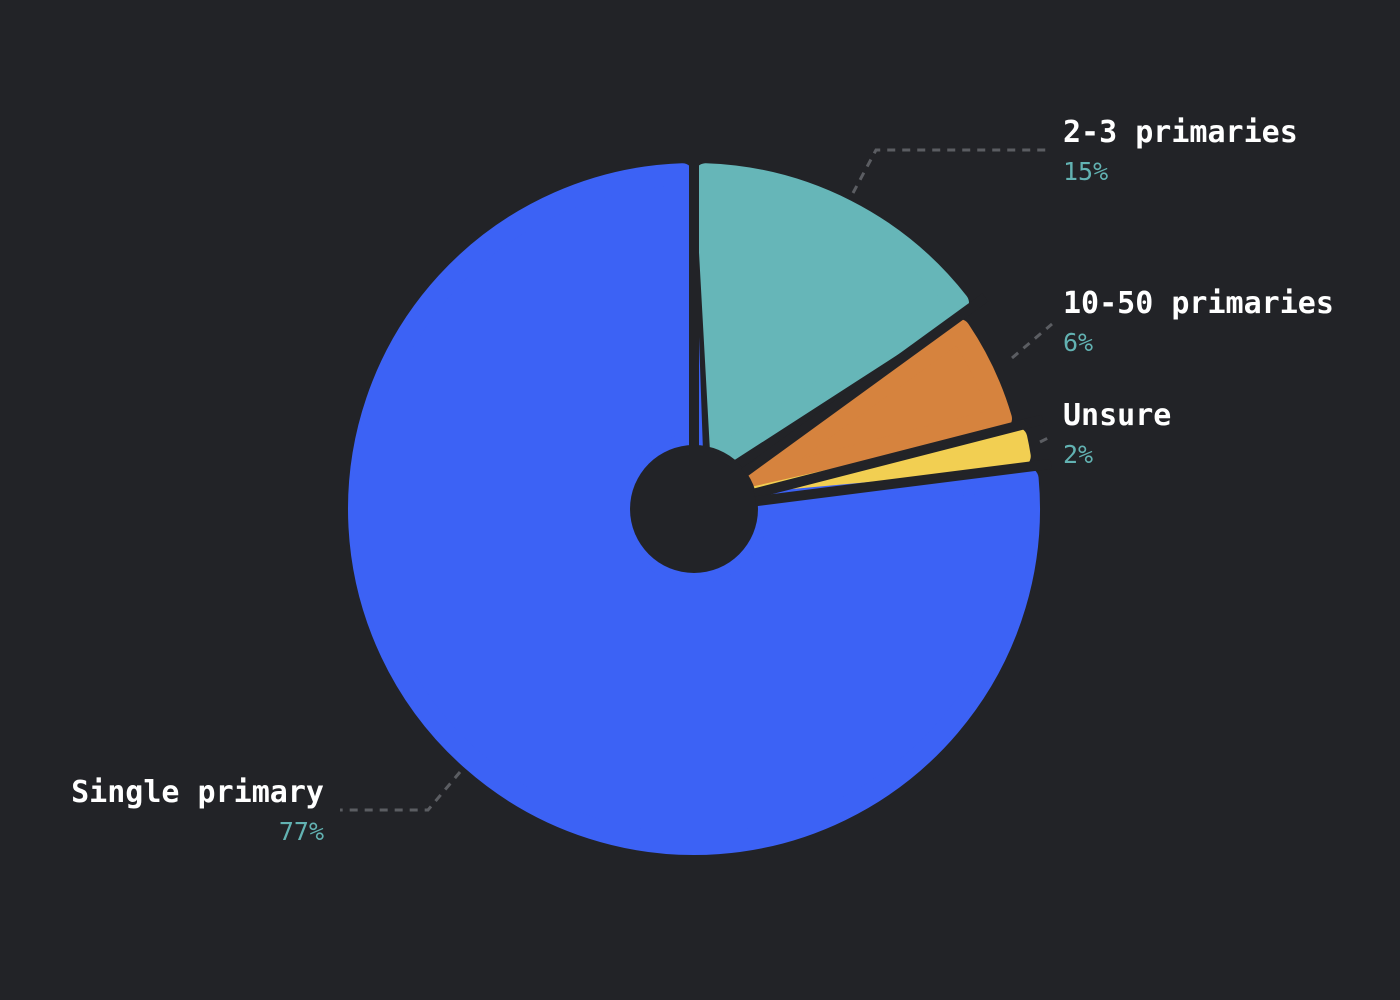  Describe the element at coordinates (1085, 171) in the screenshot. I see `label-value-2-3-primaries: 15%` at that location.